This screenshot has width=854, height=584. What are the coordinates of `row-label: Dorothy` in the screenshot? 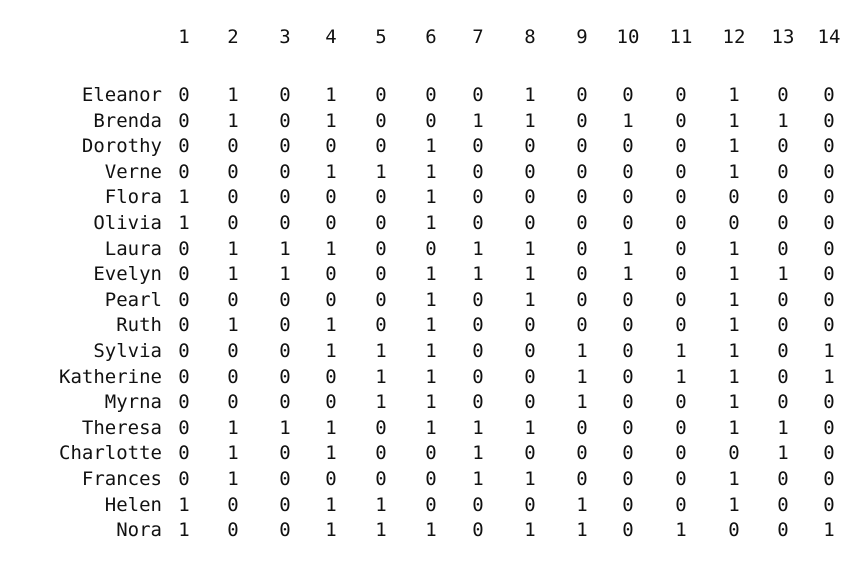 It's located at (121, 146).